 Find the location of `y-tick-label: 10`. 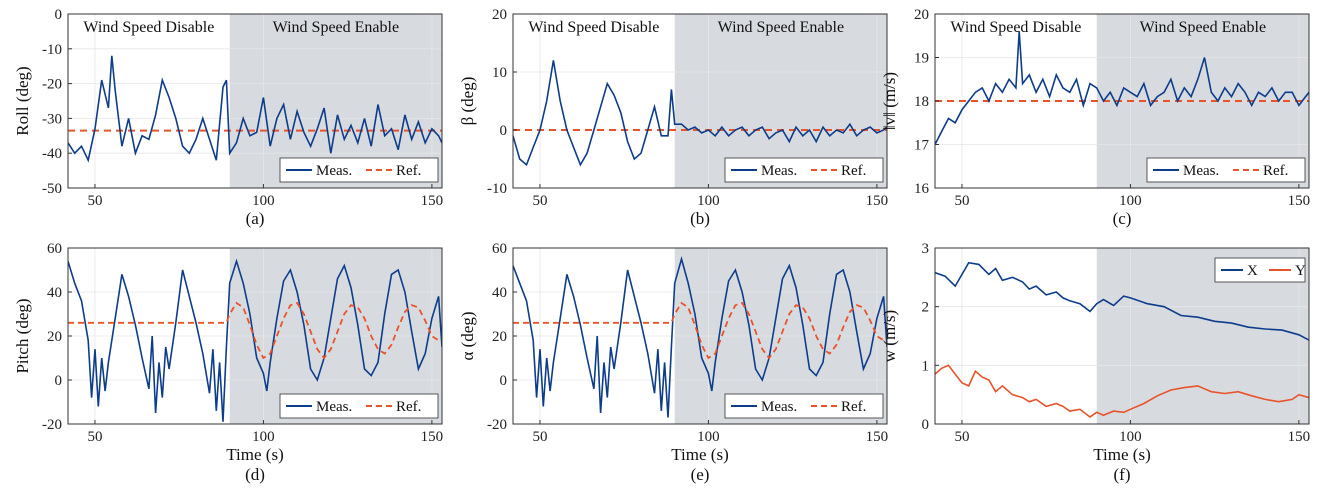

y-tick-label: 10 is located at coordinates (499, 73).